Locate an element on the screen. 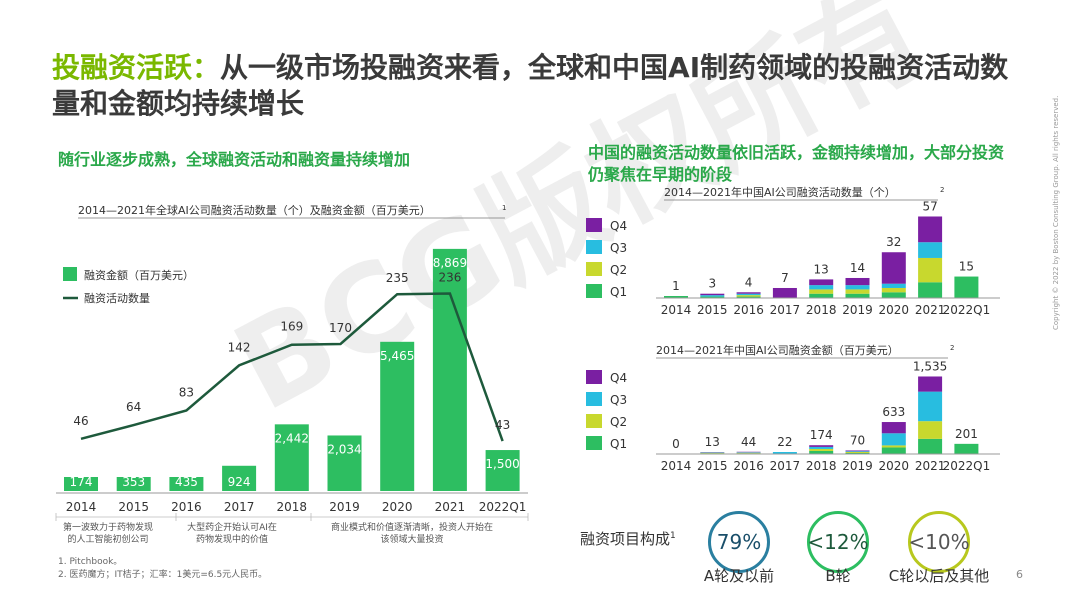 This screenshot has width=1080, height=608. cn-count-legend-label: Q3 is located at coordinates (618, 248).